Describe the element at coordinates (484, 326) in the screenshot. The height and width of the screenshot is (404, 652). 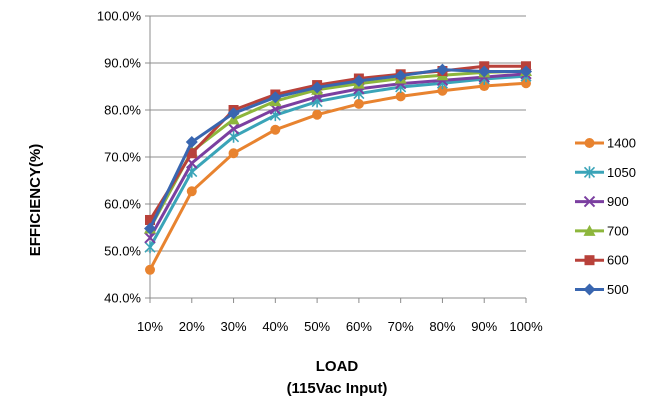
I see `x-tick-label: 90%` at that location.